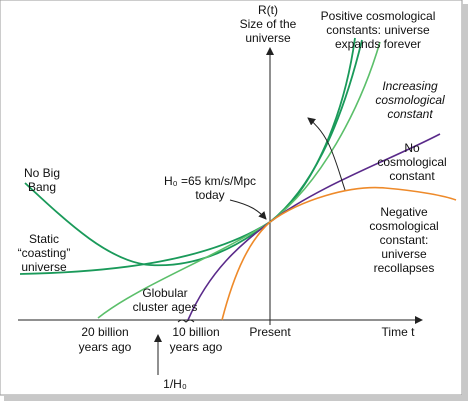 This screenshot has height=401, width=468. Describe the element at coordinates (326, 154) in the screenshot. I see `increasing-arrow` at that location.